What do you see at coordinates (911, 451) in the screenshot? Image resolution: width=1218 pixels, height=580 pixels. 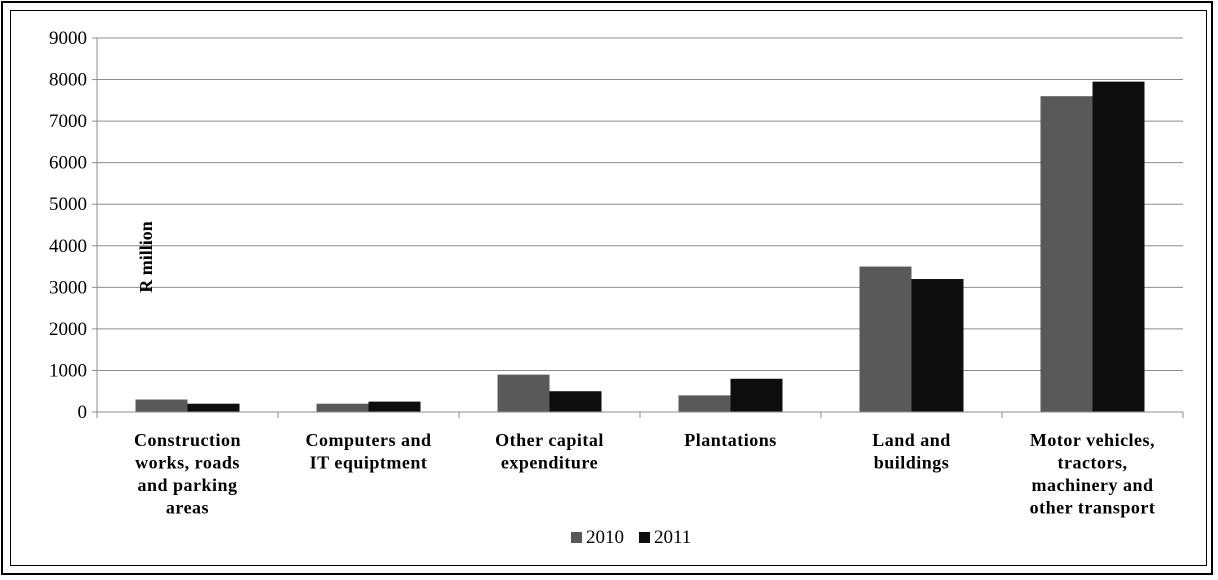 I see `category-label: Land and buildings` at bounding box center [911, 451].